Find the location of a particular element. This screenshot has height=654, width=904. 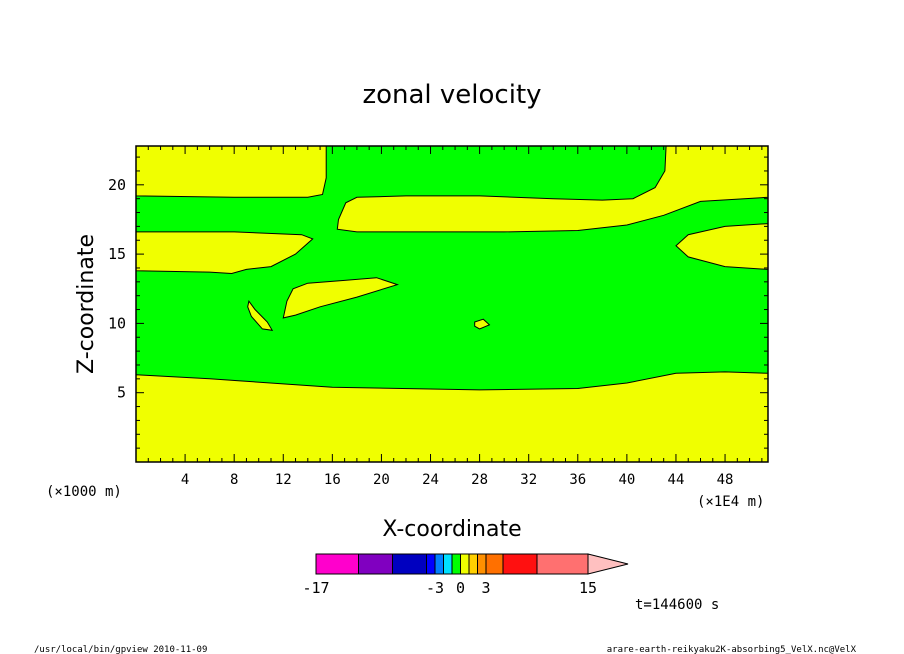

colorbar-label: -3 is located at coordinates (435, 588).